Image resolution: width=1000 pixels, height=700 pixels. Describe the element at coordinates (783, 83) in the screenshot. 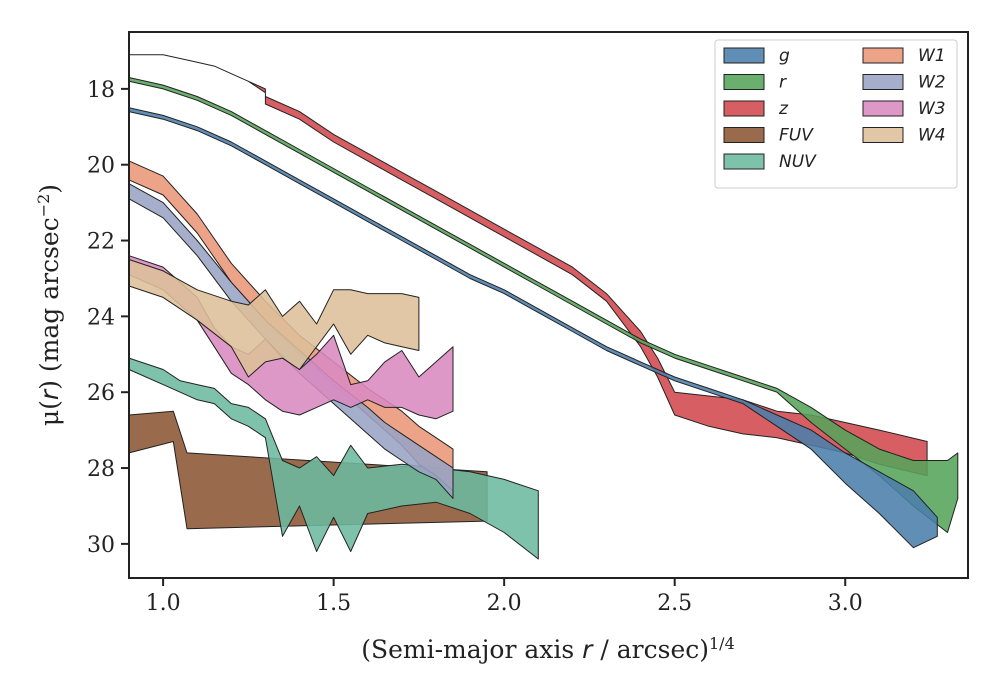

I see `legend-label-r: r` at that location.